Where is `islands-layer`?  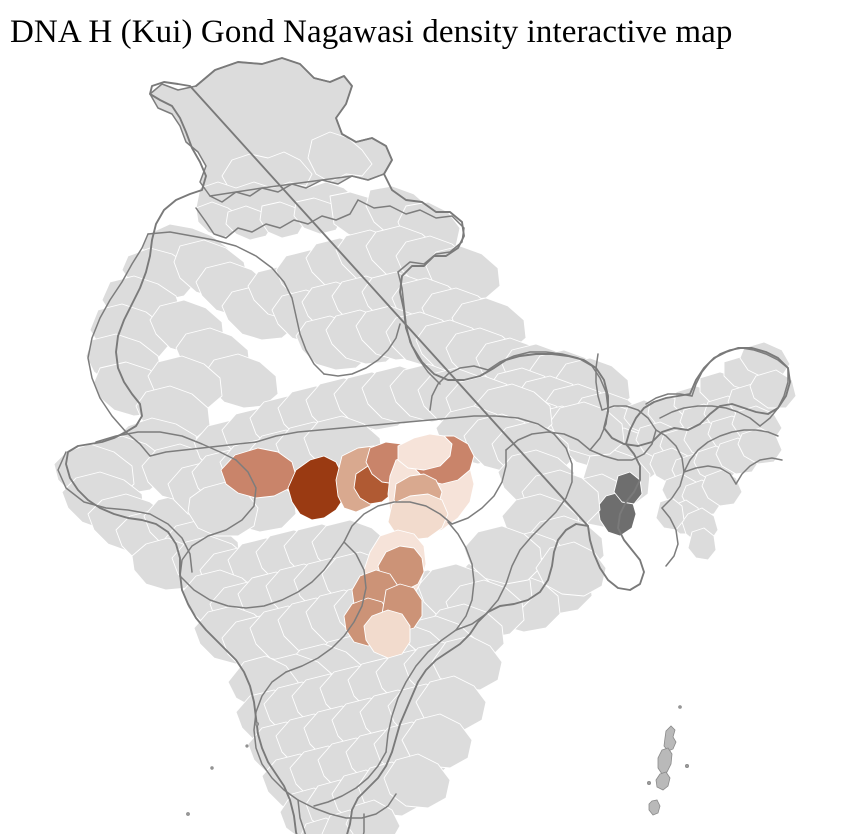
islands-layer is located at coordinates (438, 770).